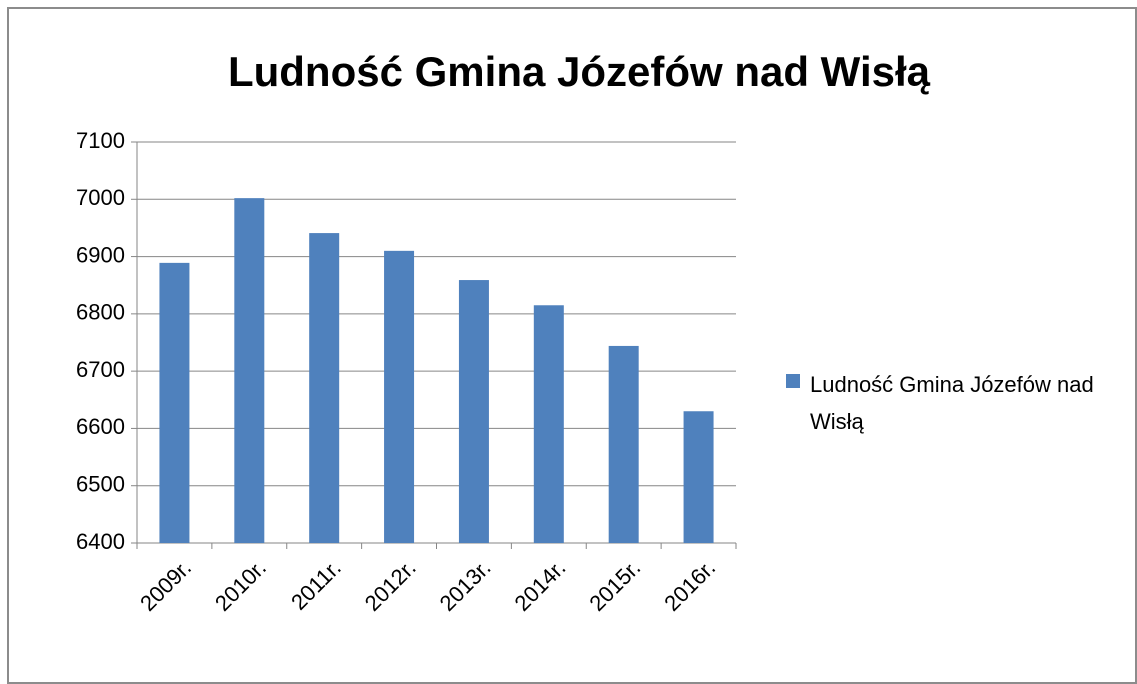  Describe the element at coordinates (100, 254) in the screenshot. I see `y-tick-label: 6900` at that location.